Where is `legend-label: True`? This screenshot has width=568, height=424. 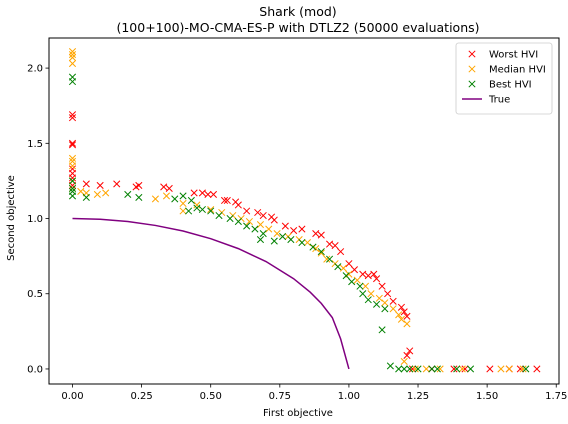 legend-label: True is located at coordinates (499, 100).